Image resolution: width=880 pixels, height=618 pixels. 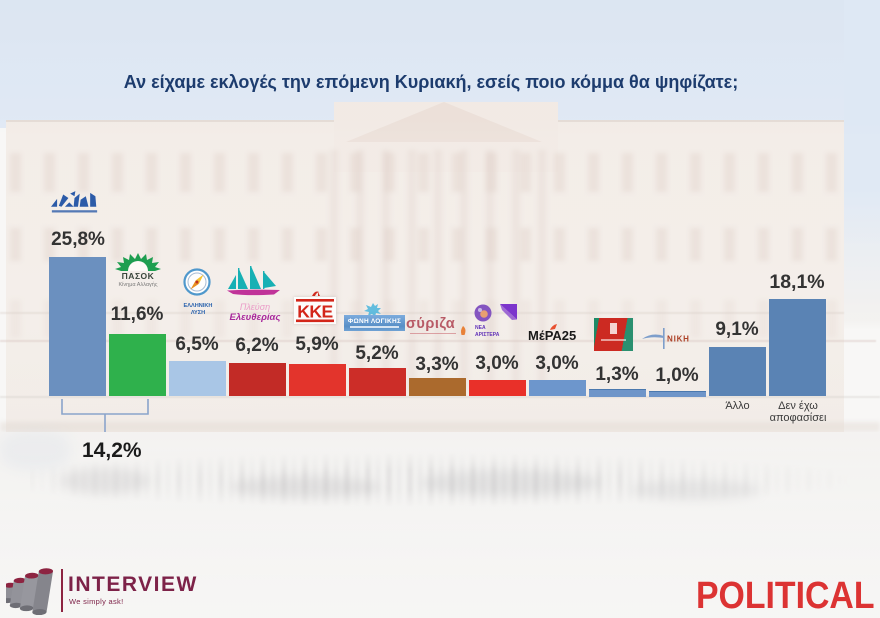 What do you see at coordinates (198, 306) in the screenshot?
I see `svg-text: ΕΛΛΗΝΙΚΗ` at bounding box center [198, 306].